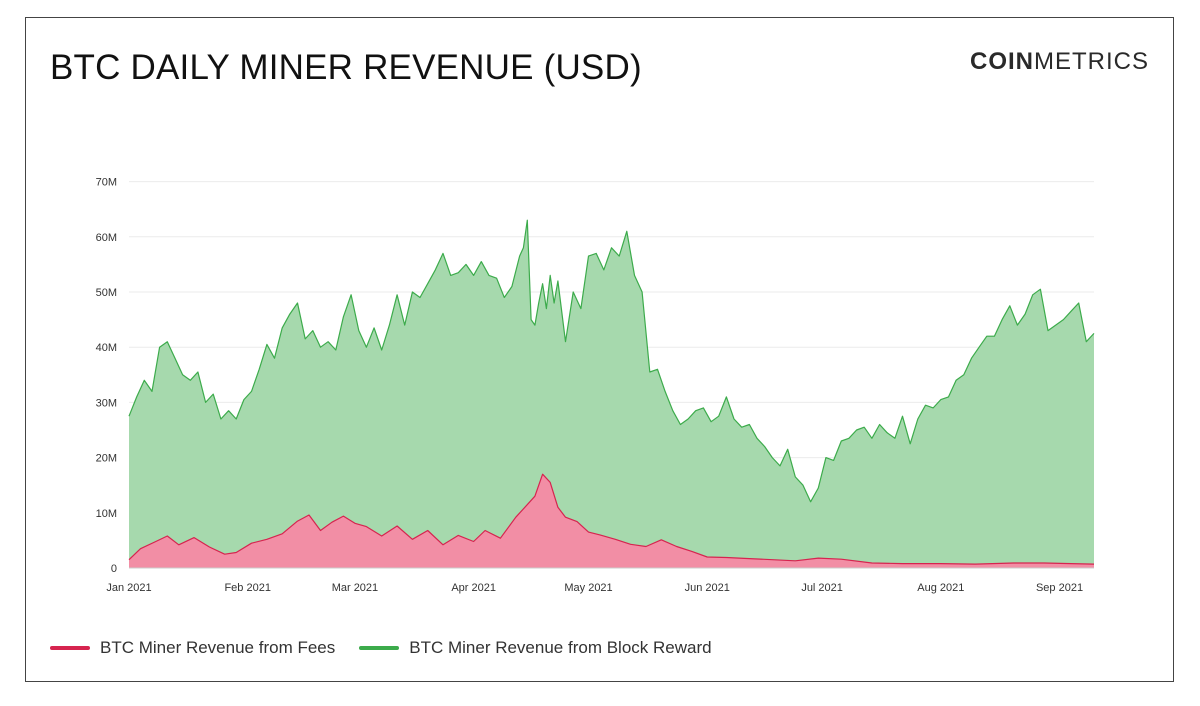 This screenshot has width=1200, height=706. I want to click on y-tick-label: 10M, so click(106, 514).